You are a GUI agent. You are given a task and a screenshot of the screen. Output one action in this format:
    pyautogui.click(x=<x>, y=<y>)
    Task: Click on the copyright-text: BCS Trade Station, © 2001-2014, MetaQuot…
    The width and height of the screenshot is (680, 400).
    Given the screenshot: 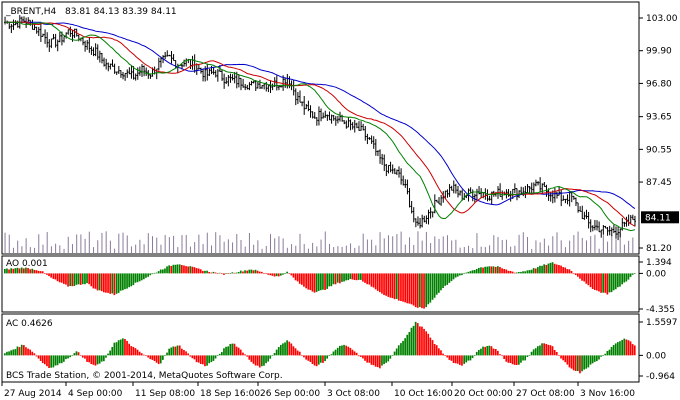 What is the action you would take?
    pyautogui.click(x=144, y=376)
    